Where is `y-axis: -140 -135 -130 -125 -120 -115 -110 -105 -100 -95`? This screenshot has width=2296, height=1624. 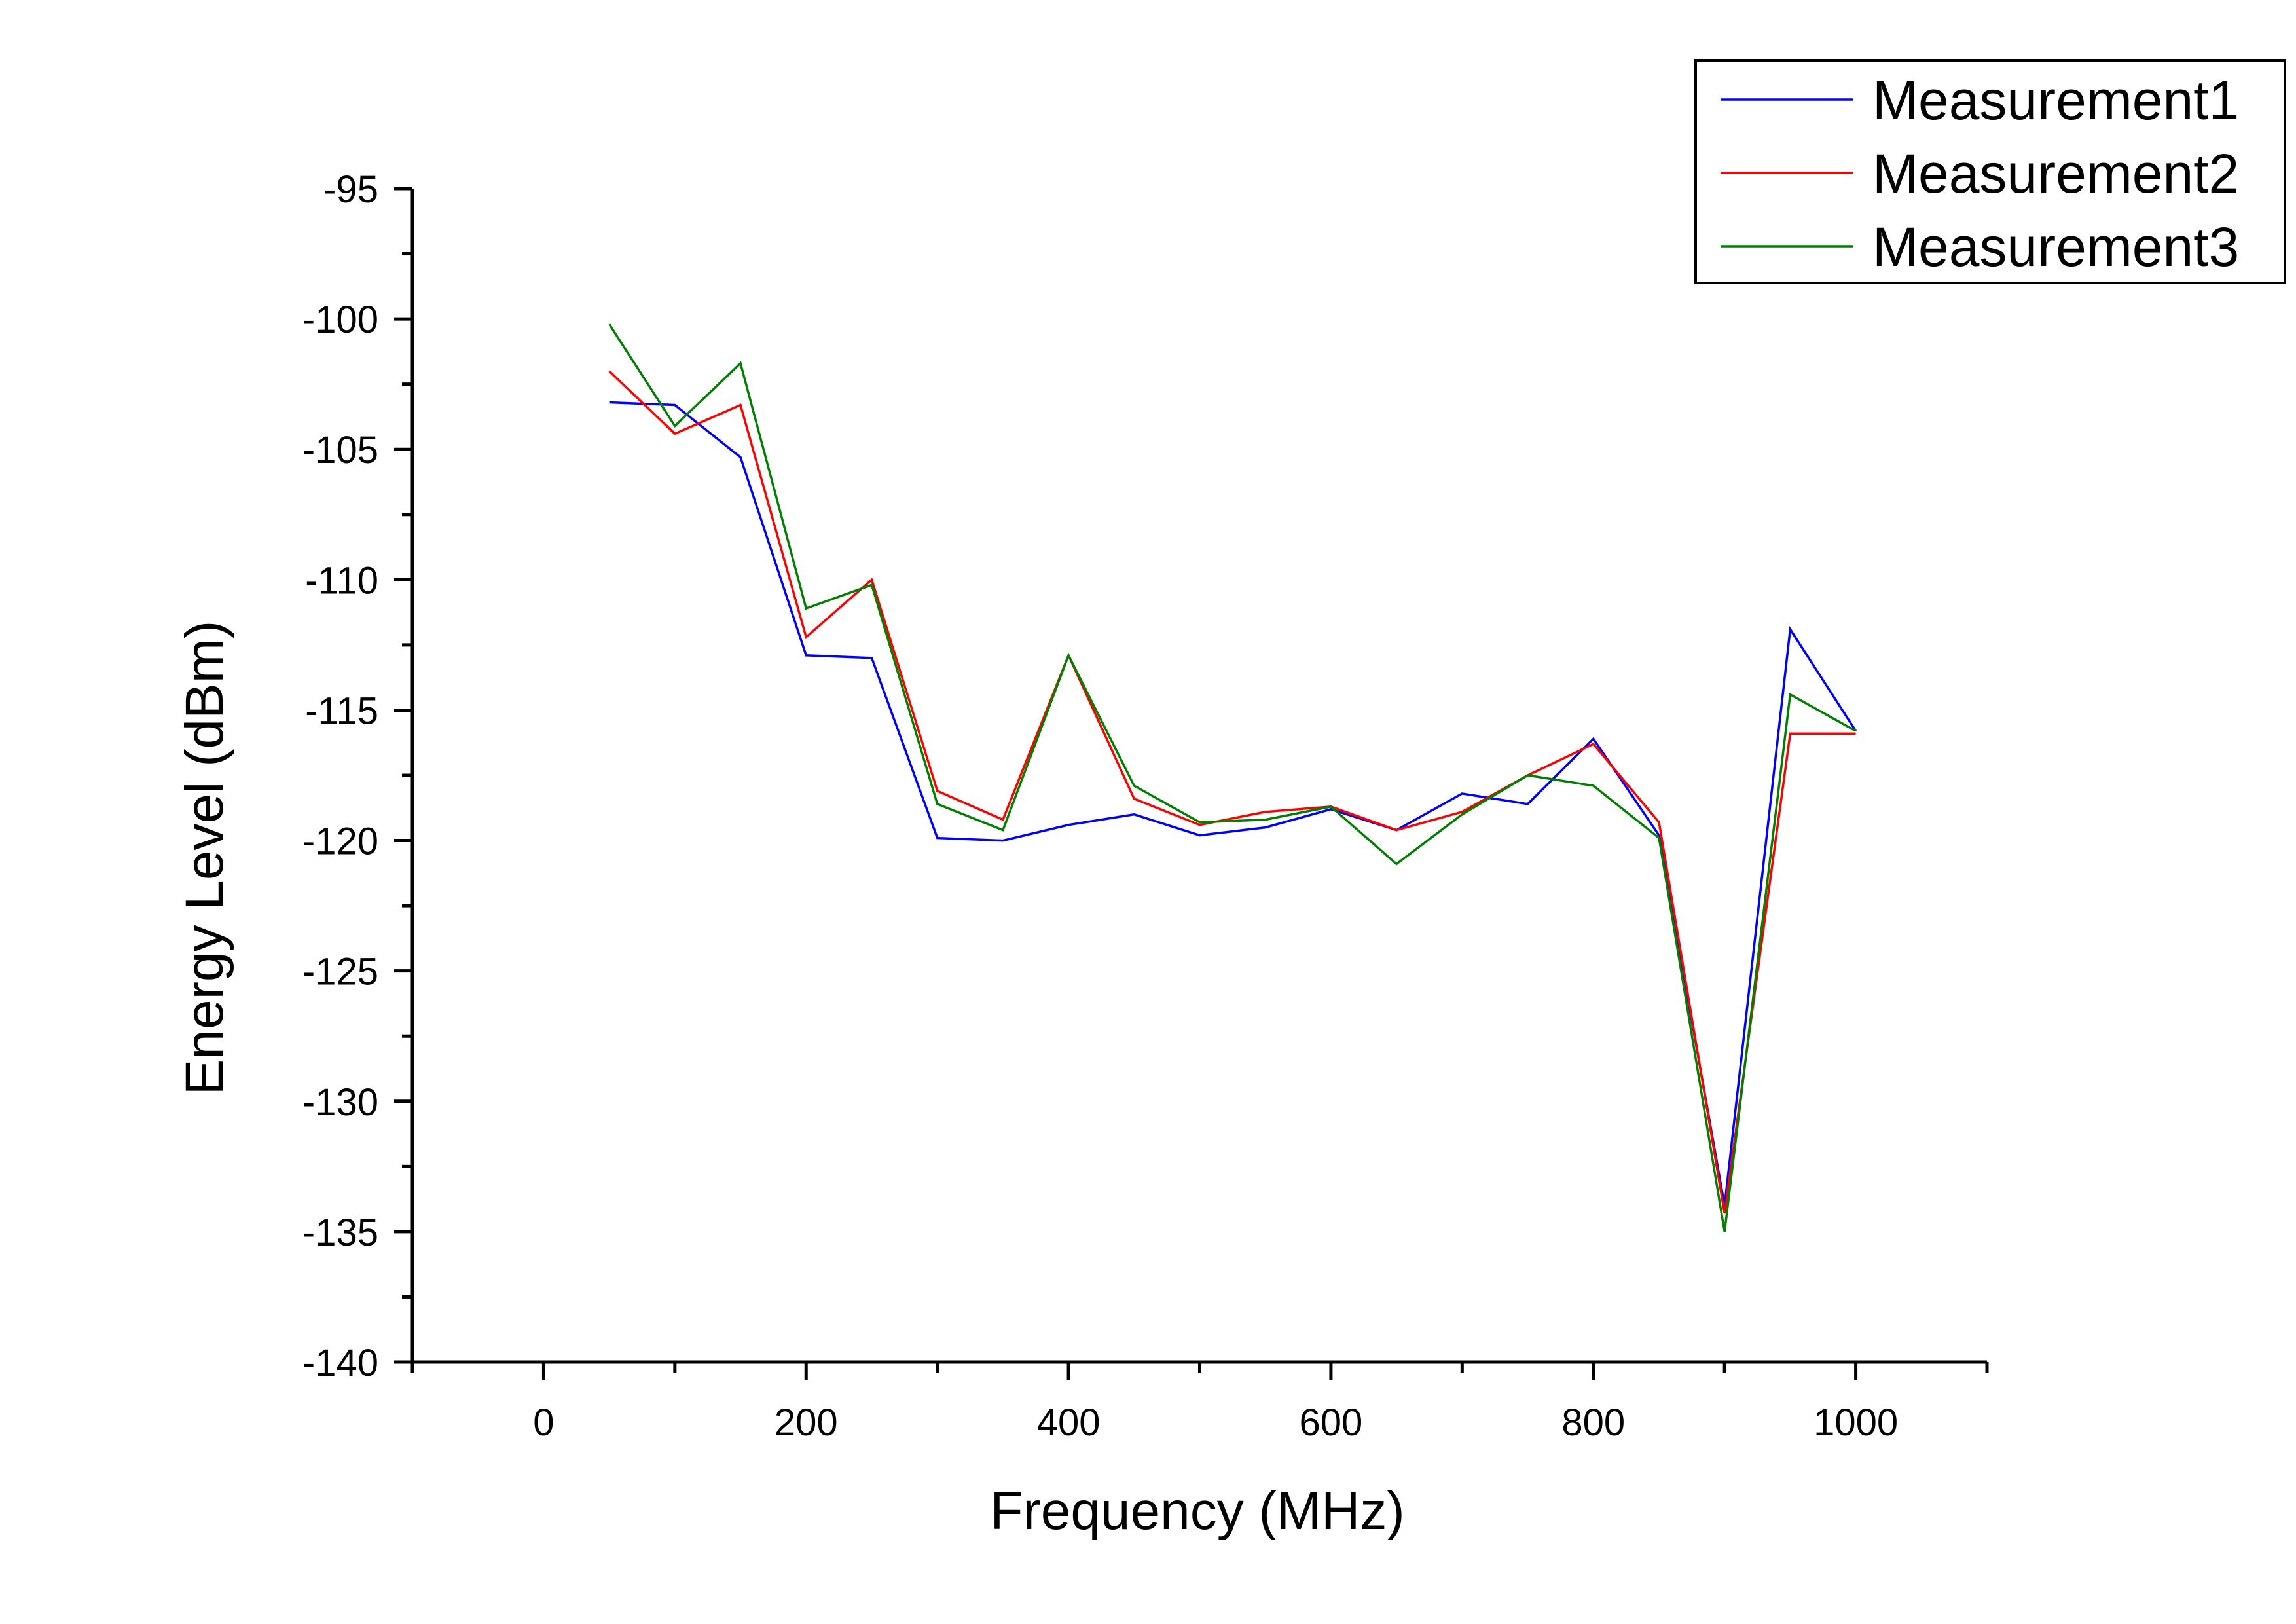
y-axis: -140 -135 -130 -125 -120 -115 -110 -105 -100 -95 is located at coordinates (358, 776).